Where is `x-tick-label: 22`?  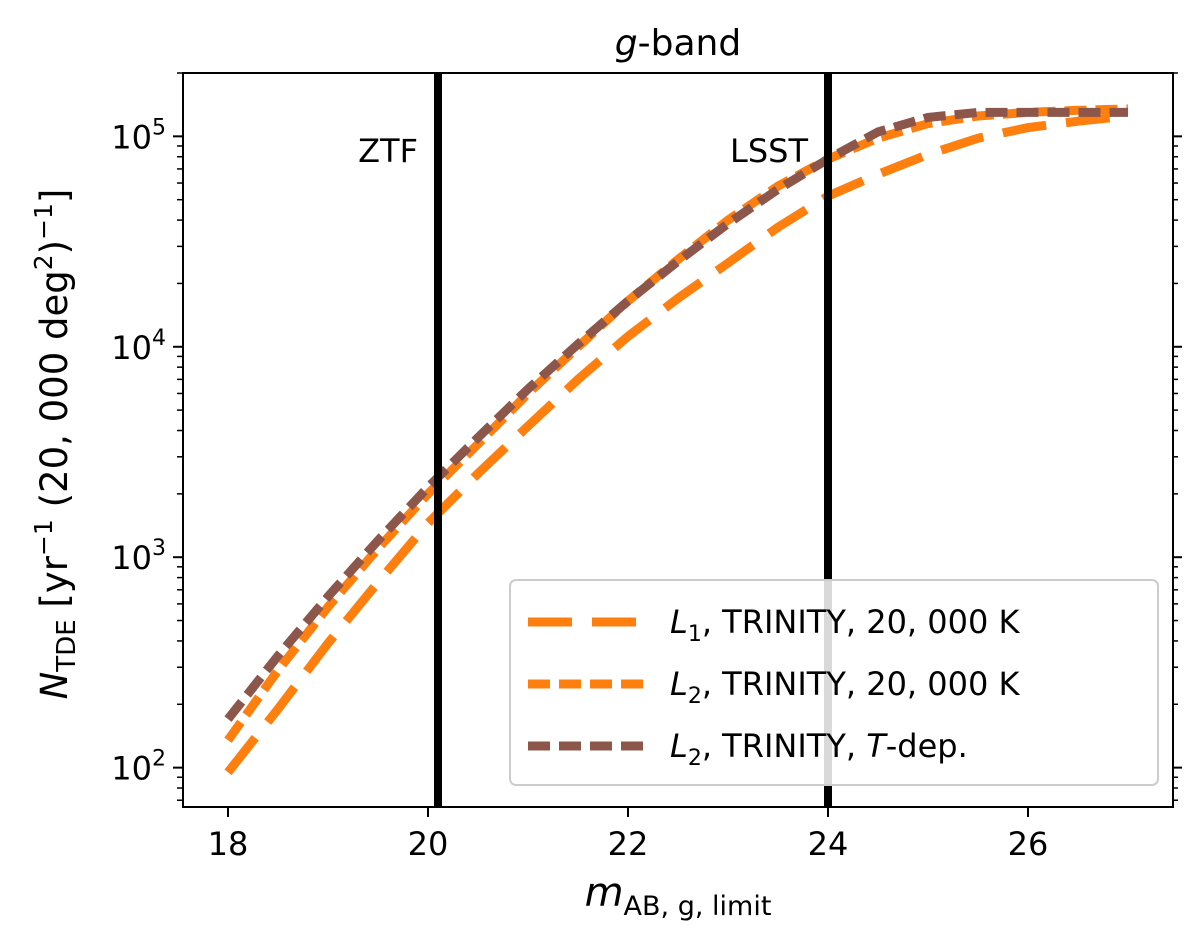 x-tick-label: 22 is located at coordinates (628, 844).